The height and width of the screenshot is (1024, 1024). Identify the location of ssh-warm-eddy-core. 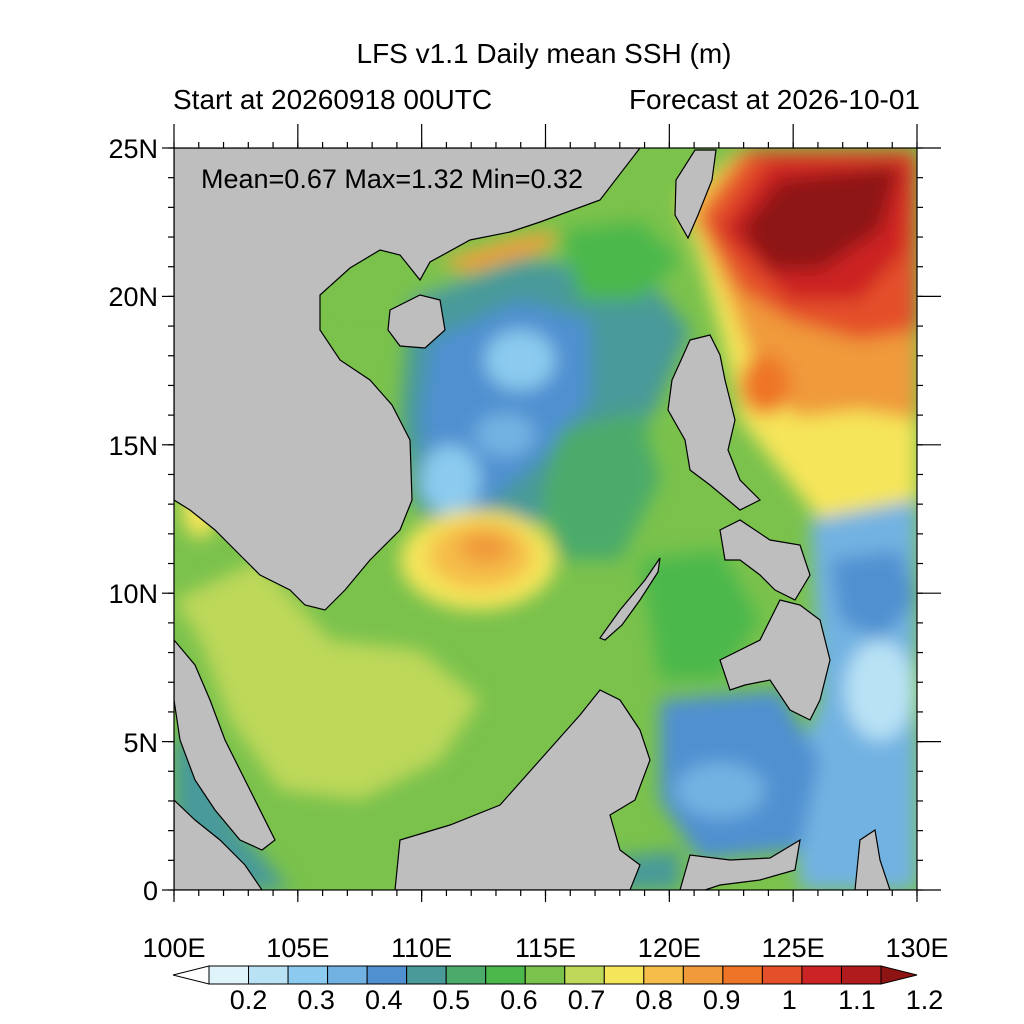
(485, 548).